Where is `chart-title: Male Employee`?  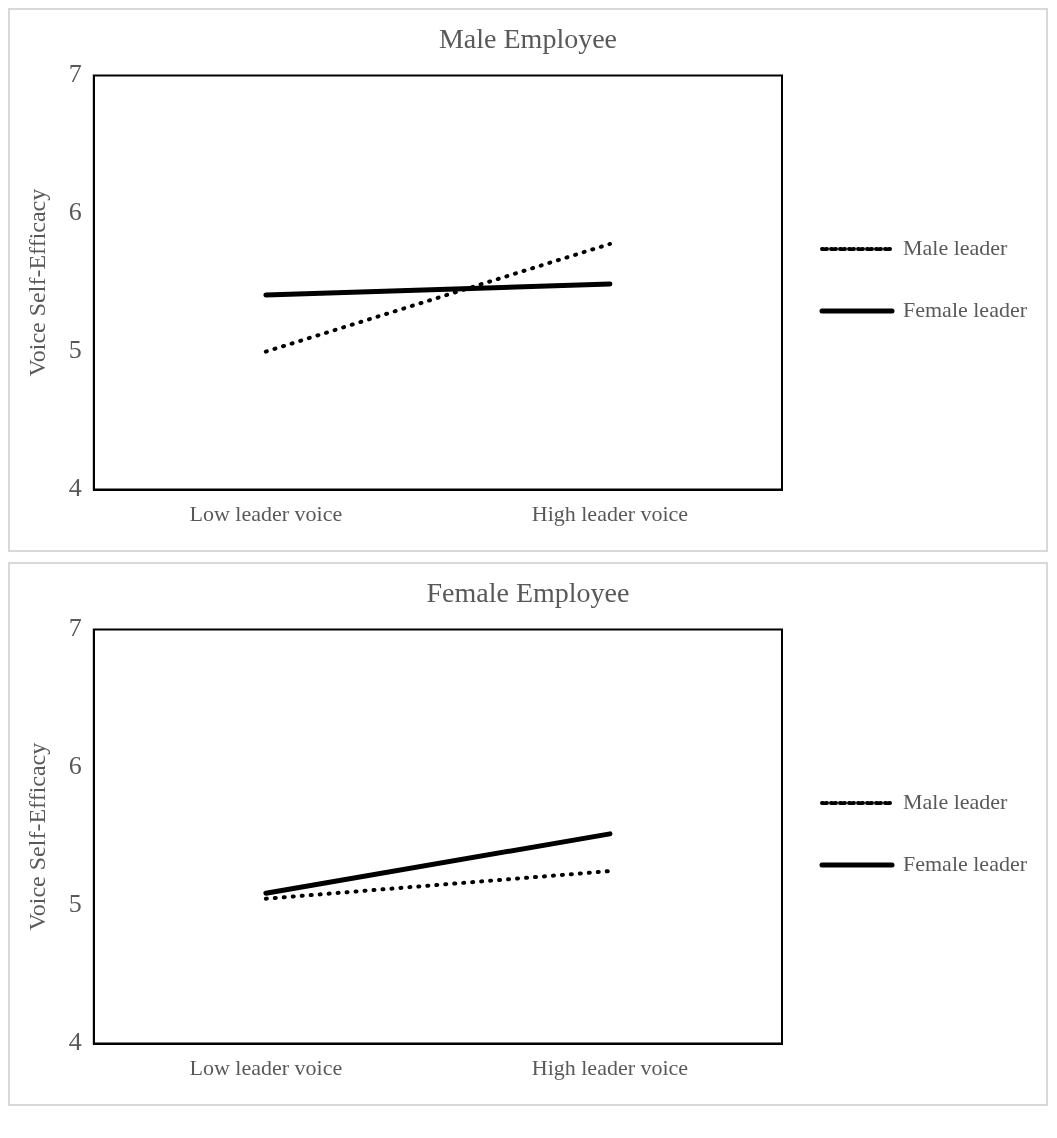
chart-title: Male Employee is located at coordinates (528, 39).